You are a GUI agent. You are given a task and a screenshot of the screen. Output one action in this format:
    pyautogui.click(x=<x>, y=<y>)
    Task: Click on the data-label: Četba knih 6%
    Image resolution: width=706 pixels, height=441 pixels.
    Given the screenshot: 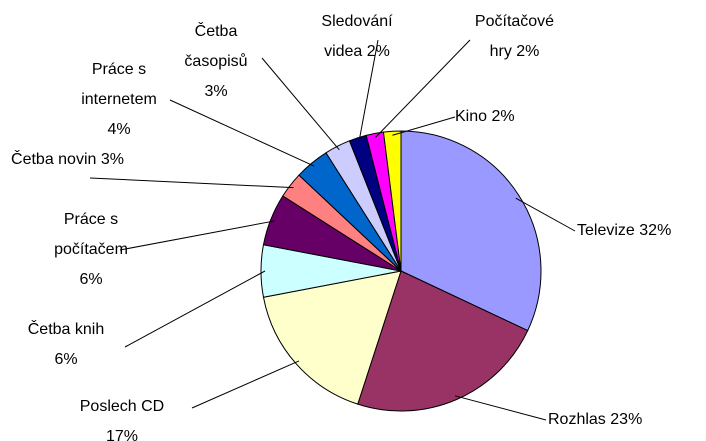 What is the action you would take?
    pyautogui.click(x=66, y=345)
    